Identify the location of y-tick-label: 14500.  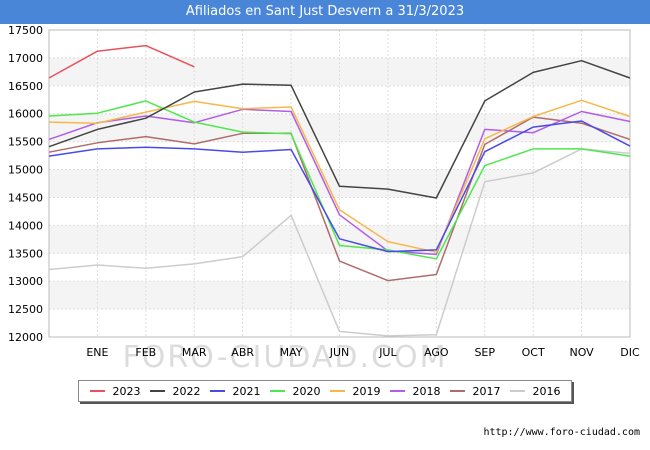
(25, 197).